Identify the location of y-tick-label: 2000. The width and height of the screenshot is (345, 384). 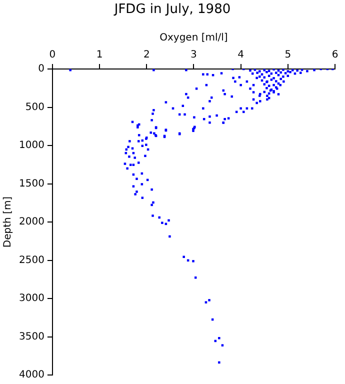
(31, 222).